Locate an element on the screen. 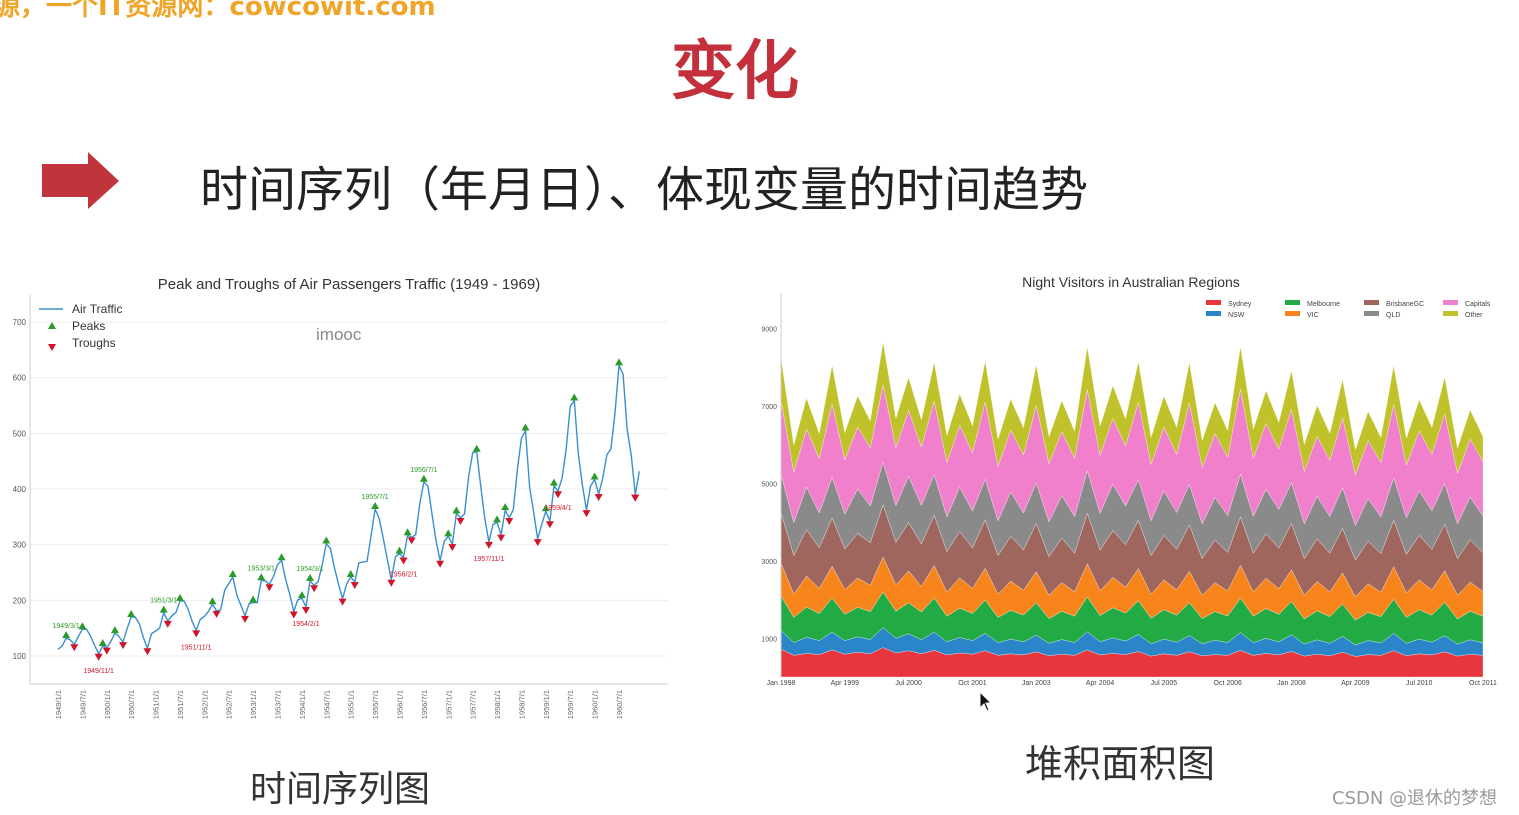 Image resolution: width=1519 pixels, height=815 pixels. csdn-watermark: CSDN @退休的梦想 is located at coordinates (1415, 798).